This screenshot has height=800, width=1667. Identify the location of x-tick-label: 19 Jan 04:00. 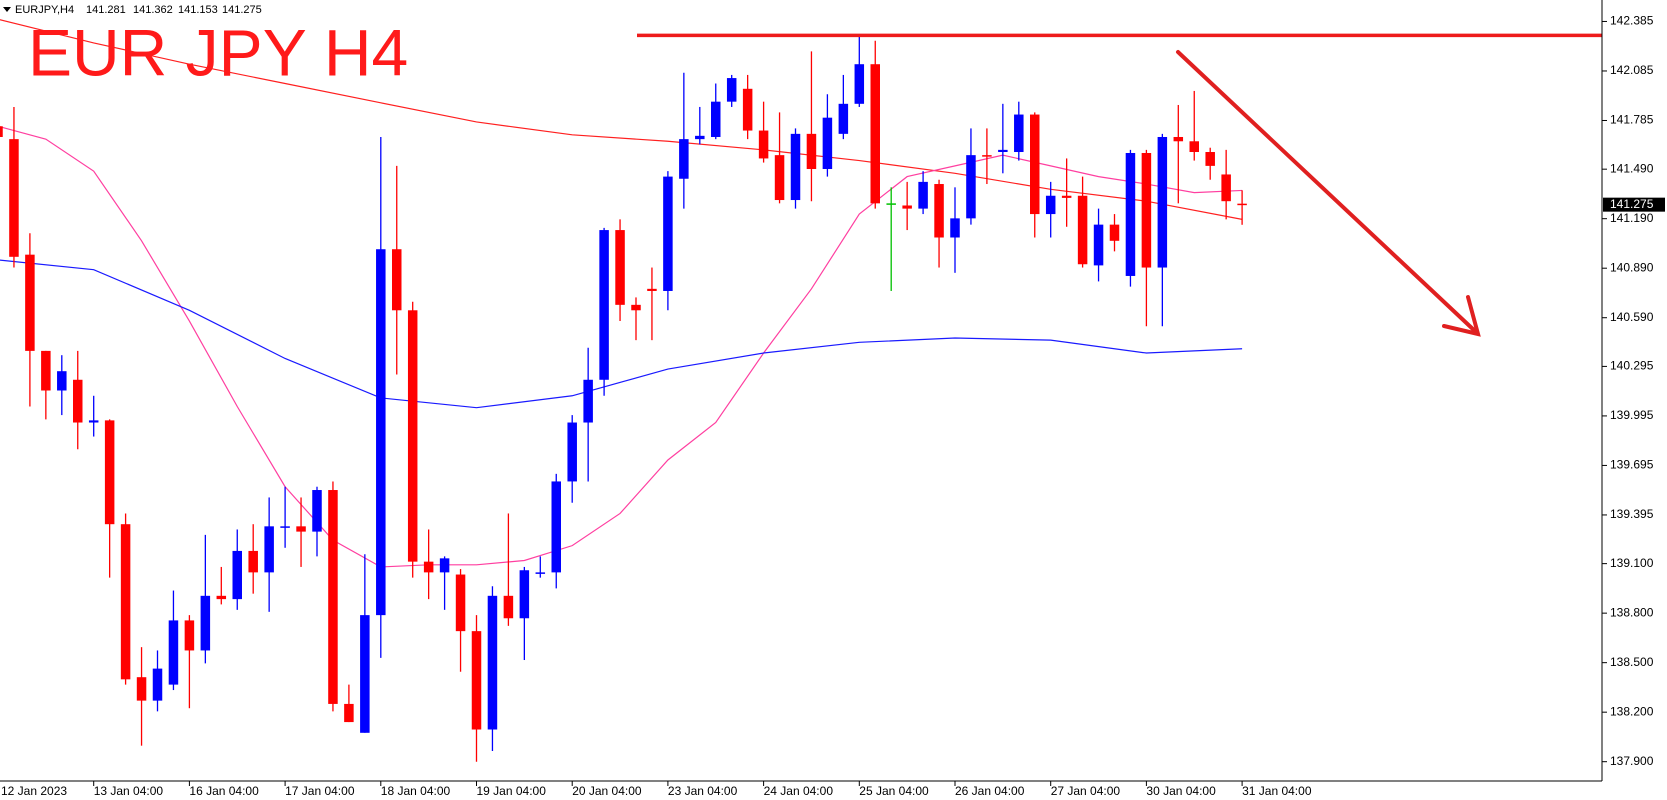
(512, 791).